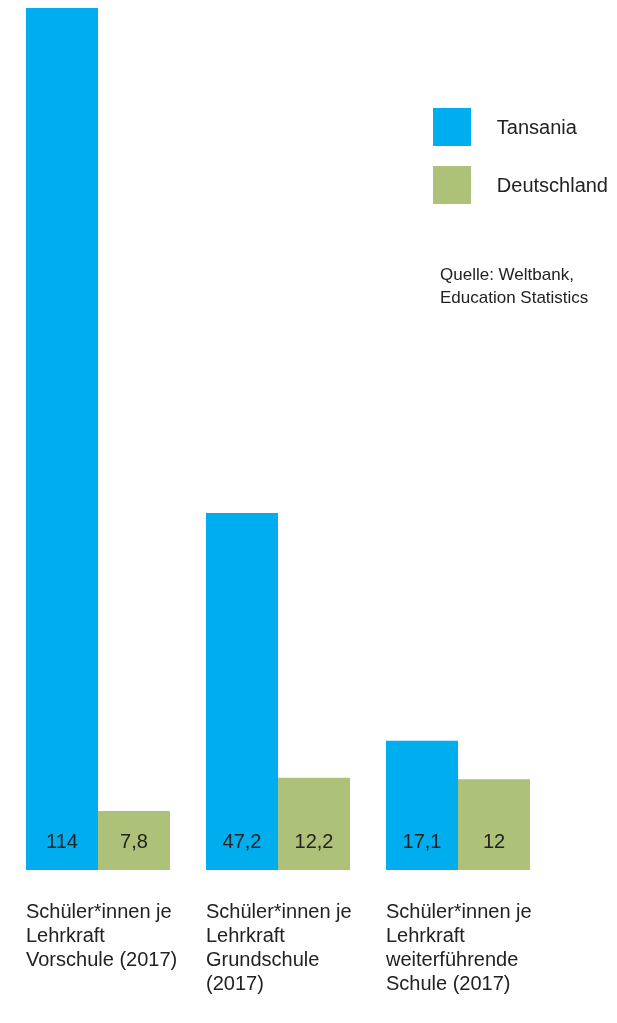 The height and width of the screenshot is (1023, 617). Describe the element at coordinates (314, 840) in the screenshot. I see `data-label: 12,2` at that location.